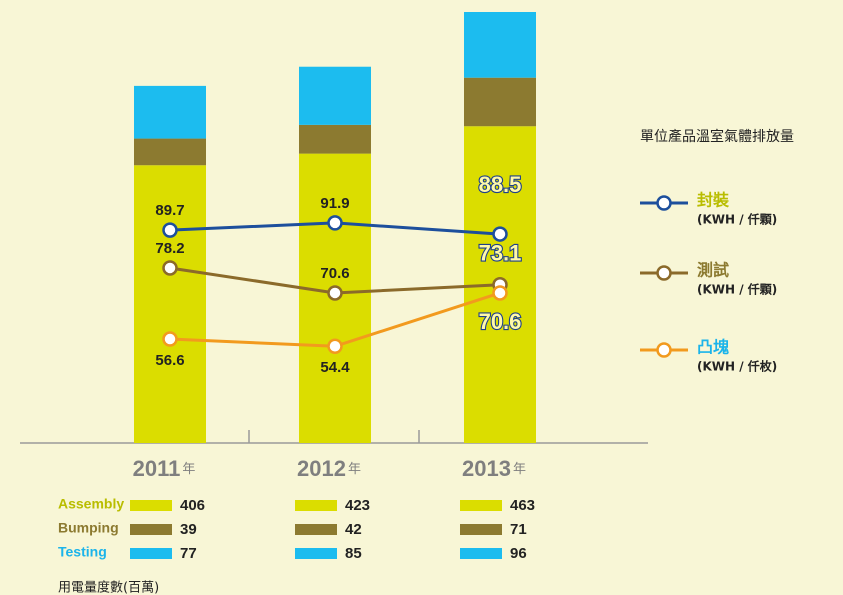 Image resolution: width=843 pixels, height=595 pixels. I want to click on table-value: 85, so click(353, 553).